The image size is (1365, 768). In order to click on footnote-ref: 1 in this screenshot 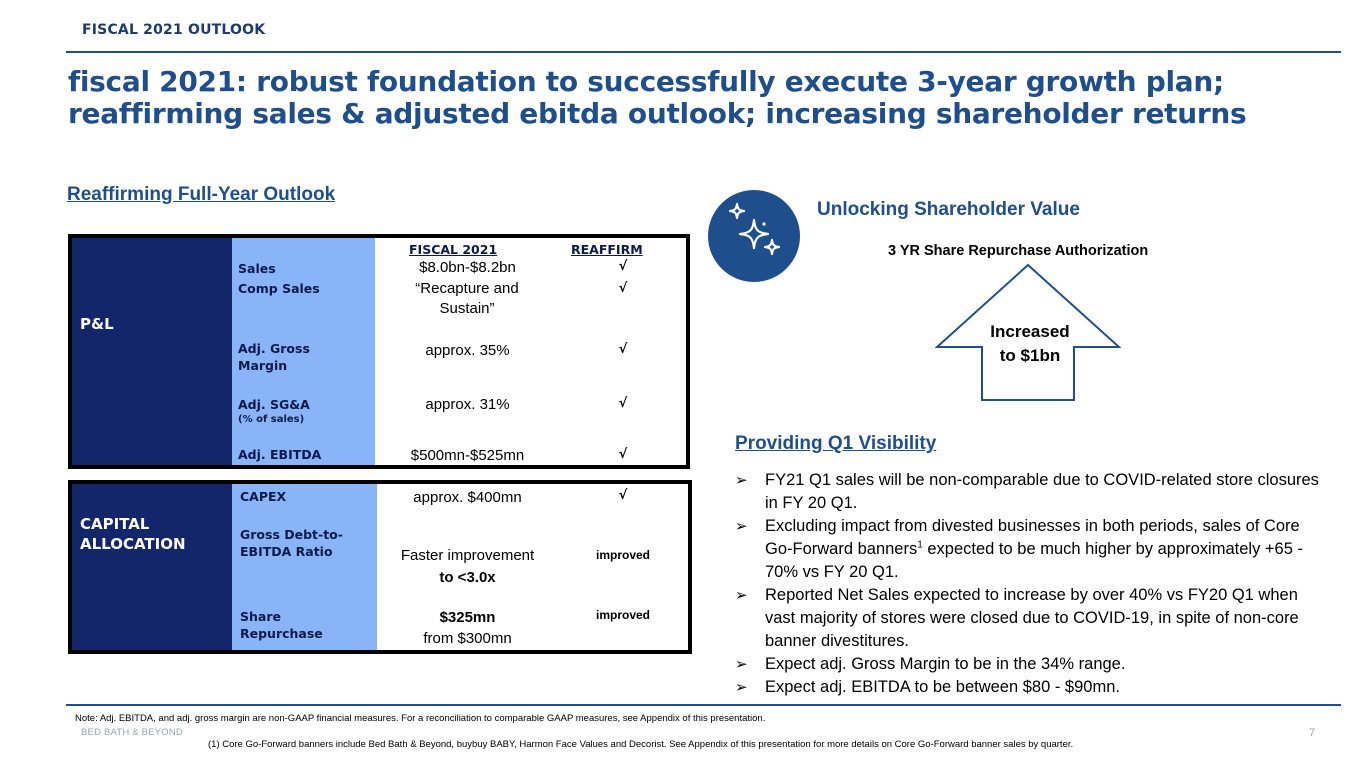, I will do `click(920, 545)`.